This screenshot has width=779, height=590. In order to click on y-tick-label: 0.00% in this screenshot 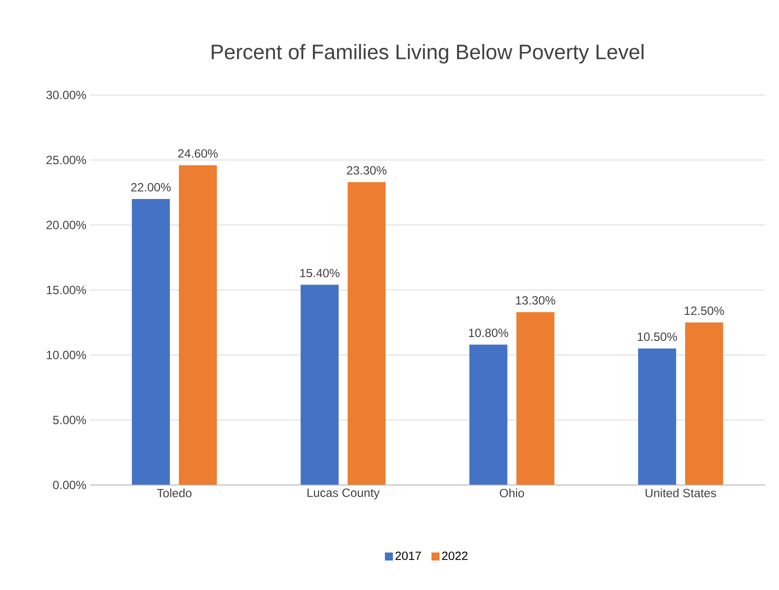, I will do `click(69, 485)`.